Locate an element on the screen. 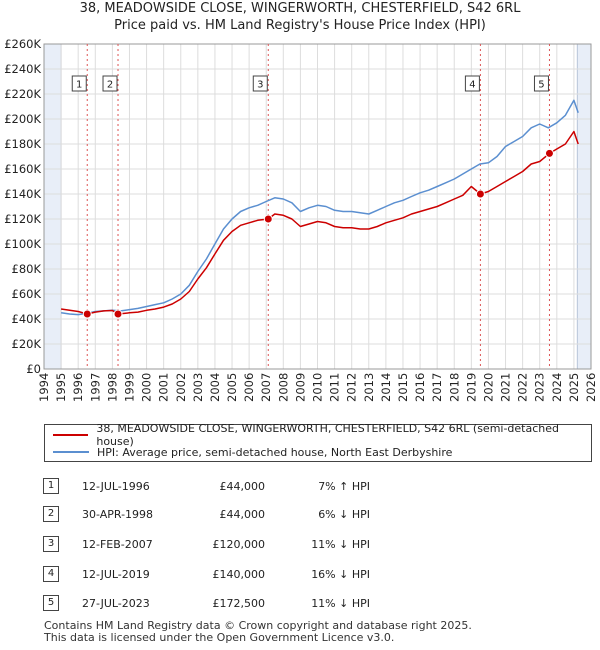  sale-marker-label: 2 is located at coordinates (110, 85).